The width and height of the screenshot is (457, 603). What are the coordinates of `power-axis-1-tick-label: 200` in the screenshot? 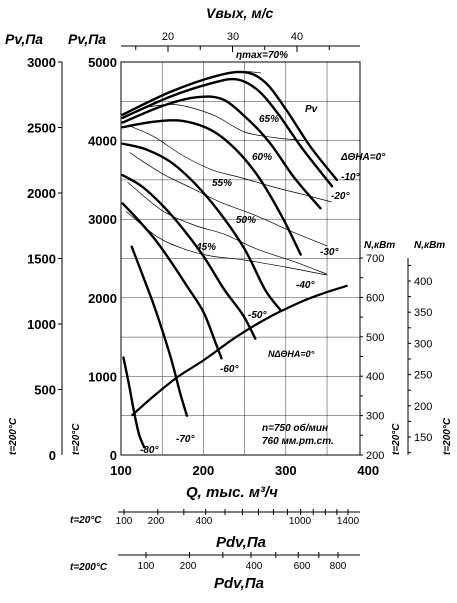 It's located at (375, 456).